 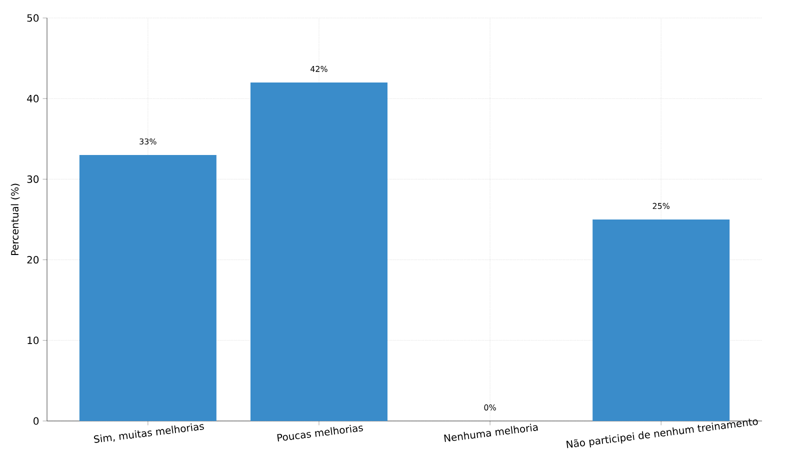 I want to click on x-tick-label: Sim, muitas melhorias, so click(x=149, y=433).